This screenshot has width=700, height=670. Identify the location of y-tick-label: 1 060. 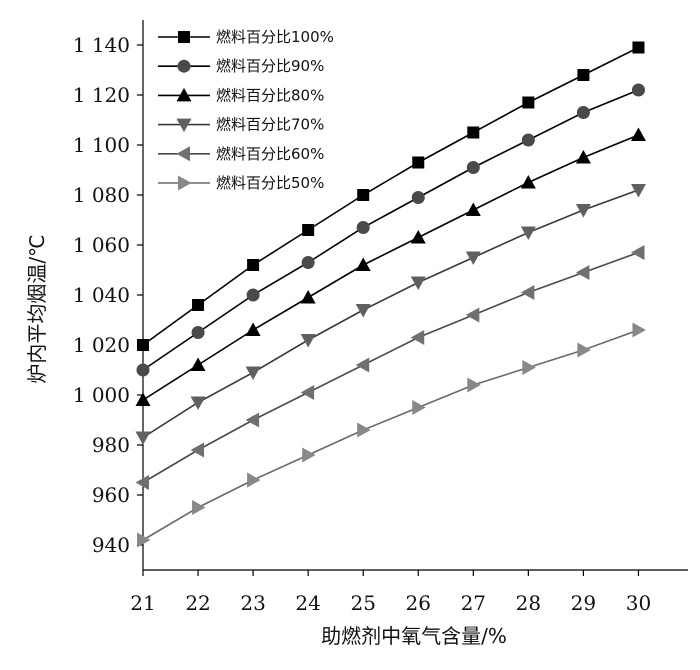
(101, 245).